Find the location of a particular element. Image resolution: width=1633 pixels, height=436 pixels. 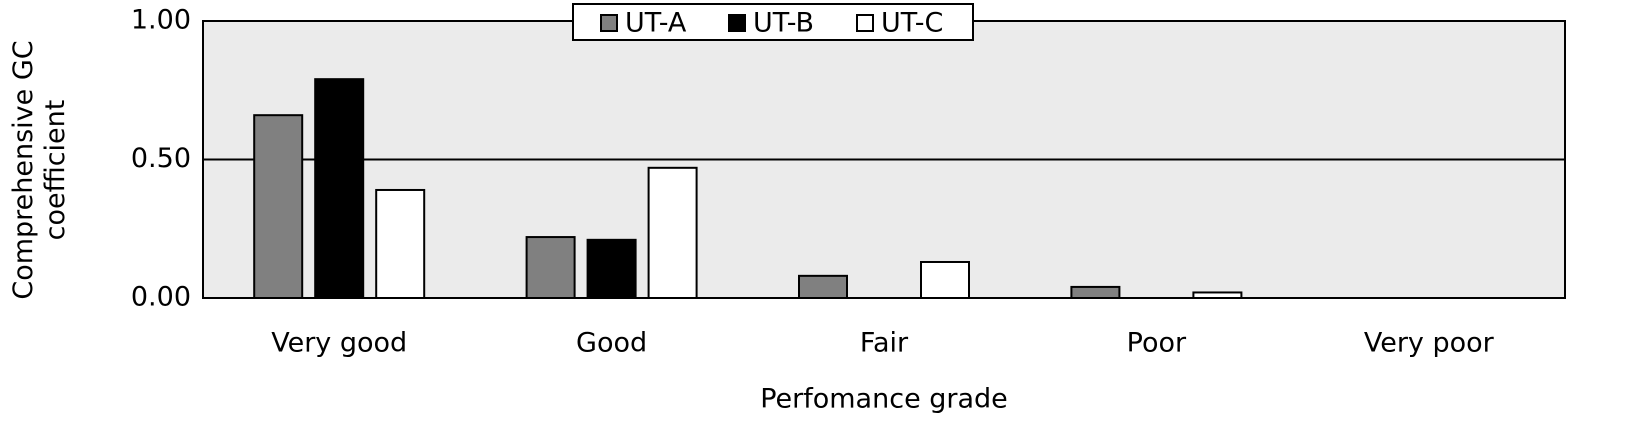

y-axis-label: Comprehensive GC coefficient is located at coordinates (39, 170).